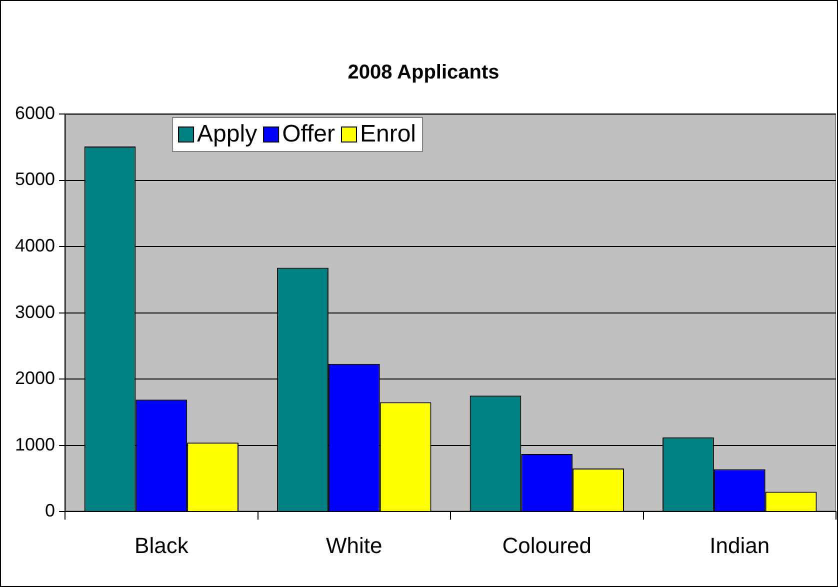  I want to click on x-tick-label: White, so click(354, 545).